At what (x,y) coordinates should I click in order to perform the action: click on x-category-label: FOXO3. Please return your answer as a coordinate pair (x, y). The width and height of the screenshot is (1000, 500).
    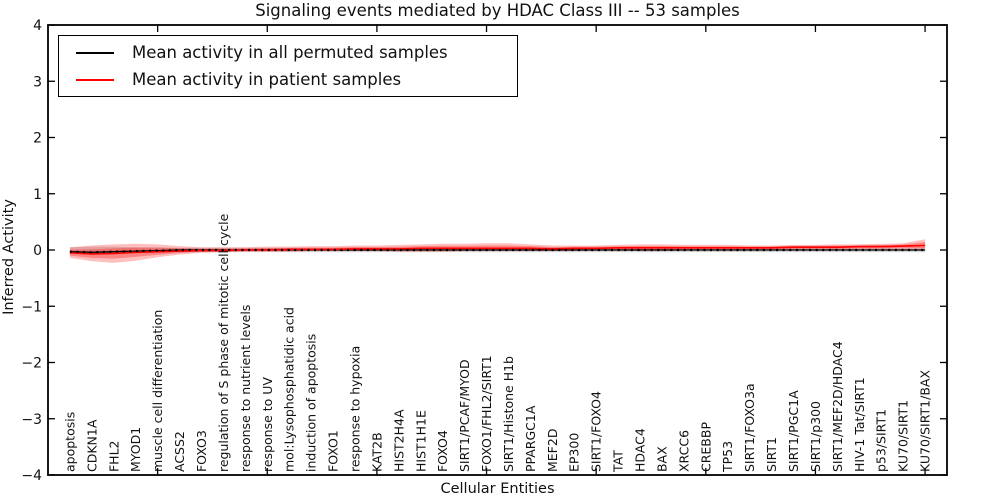
    Looking at the image, I should click on (201, 451).